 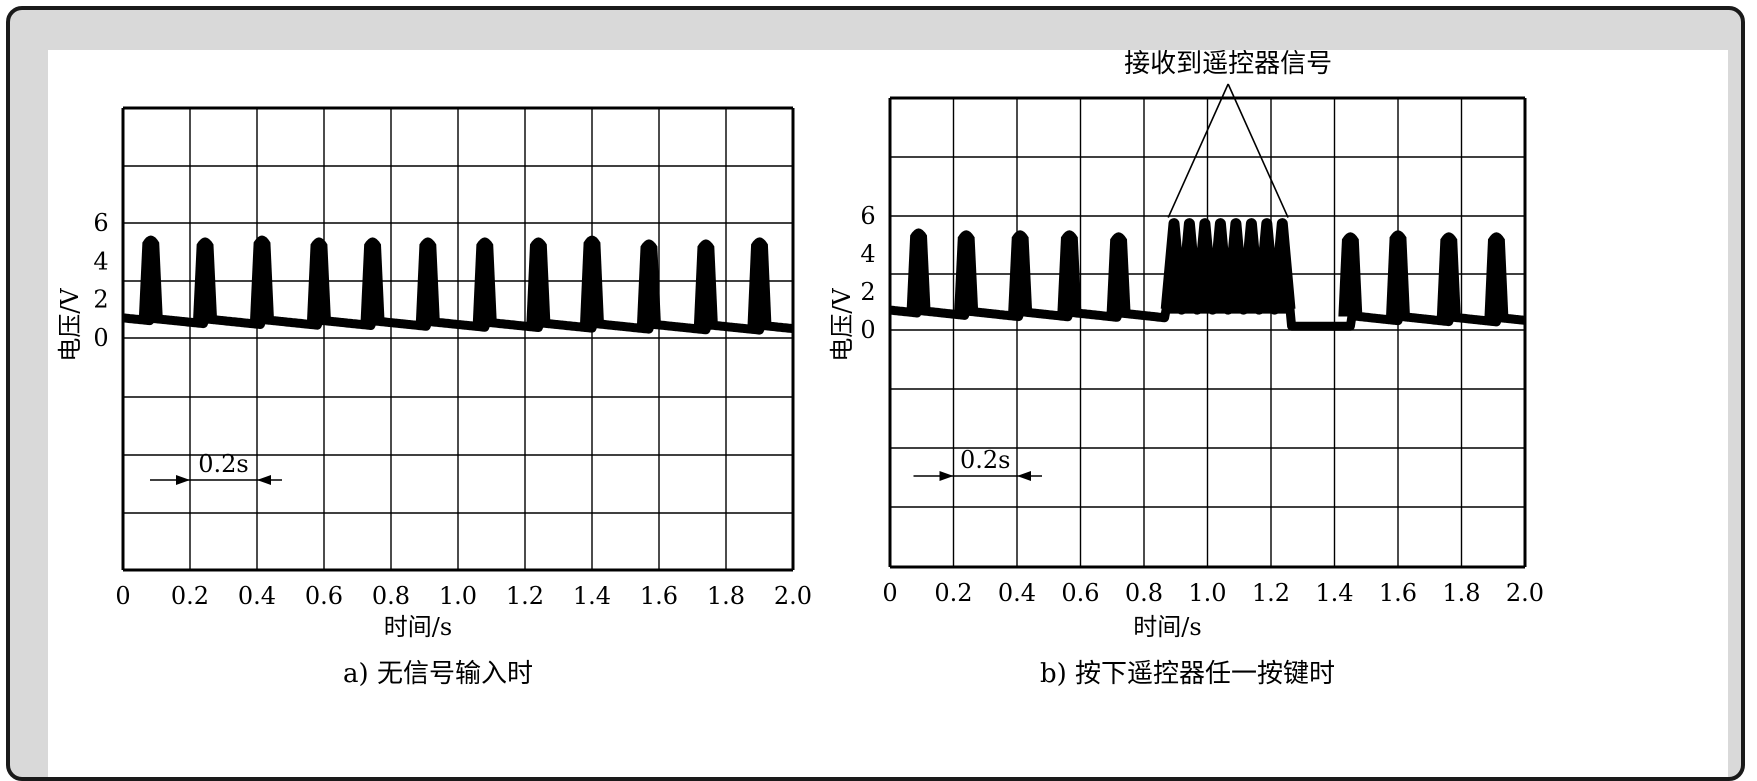 What do you see at coordinates (1228, 64) in the screenshot?
I see `callout-label: 接收到遥控器信号` at bounding box center [1228, 64].